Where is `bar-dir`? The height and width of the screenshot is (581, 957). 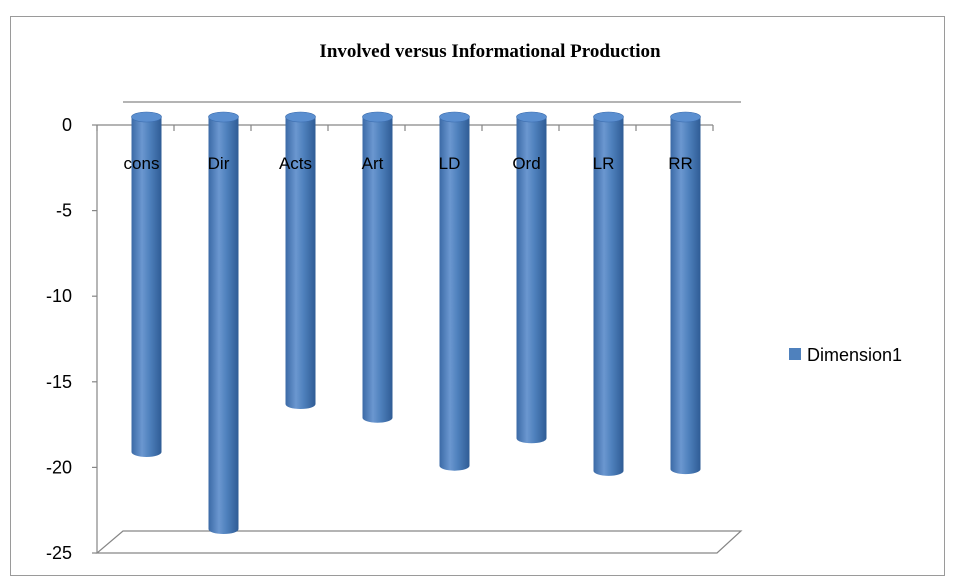 bar-dir is located at coordinates (224, 323).